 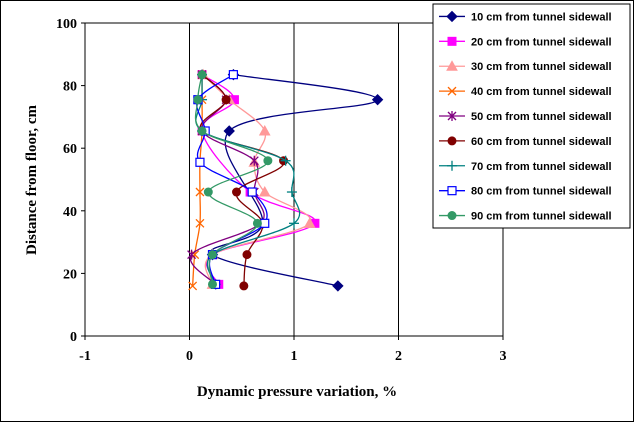 What do you see at coordinates (541, 117) in the screenshot?
I see `legend-label: 50 cm from tunnel sidewall` at bounding box center [541, 117].